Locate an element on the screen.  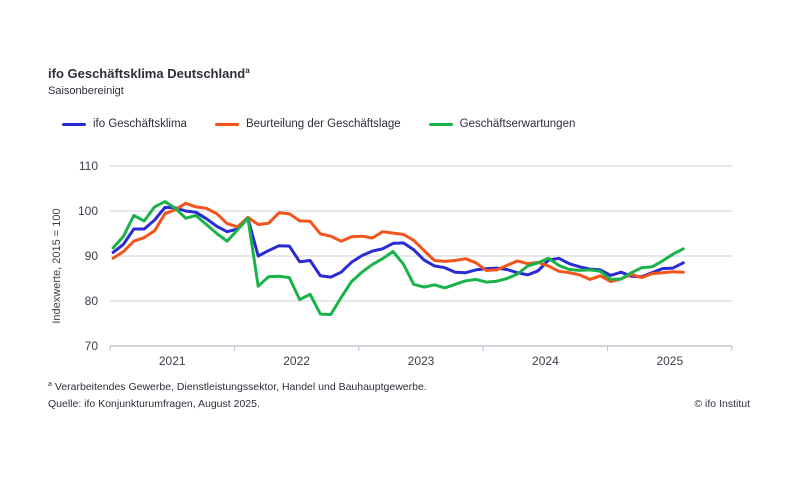
y-tick-label: 110 is located at coordinates (88, 166).